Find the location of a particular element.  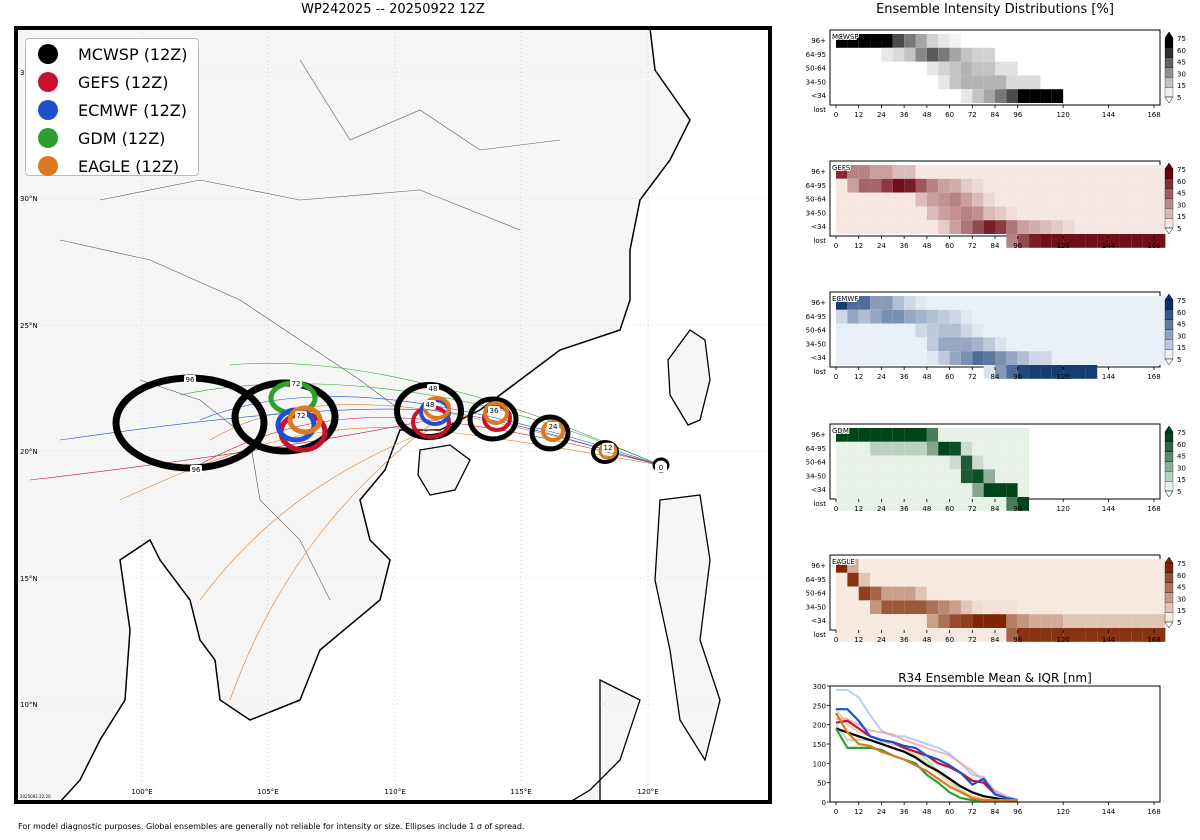

heatmap-xtick-label: 60 is located at coordinates (949, 377).